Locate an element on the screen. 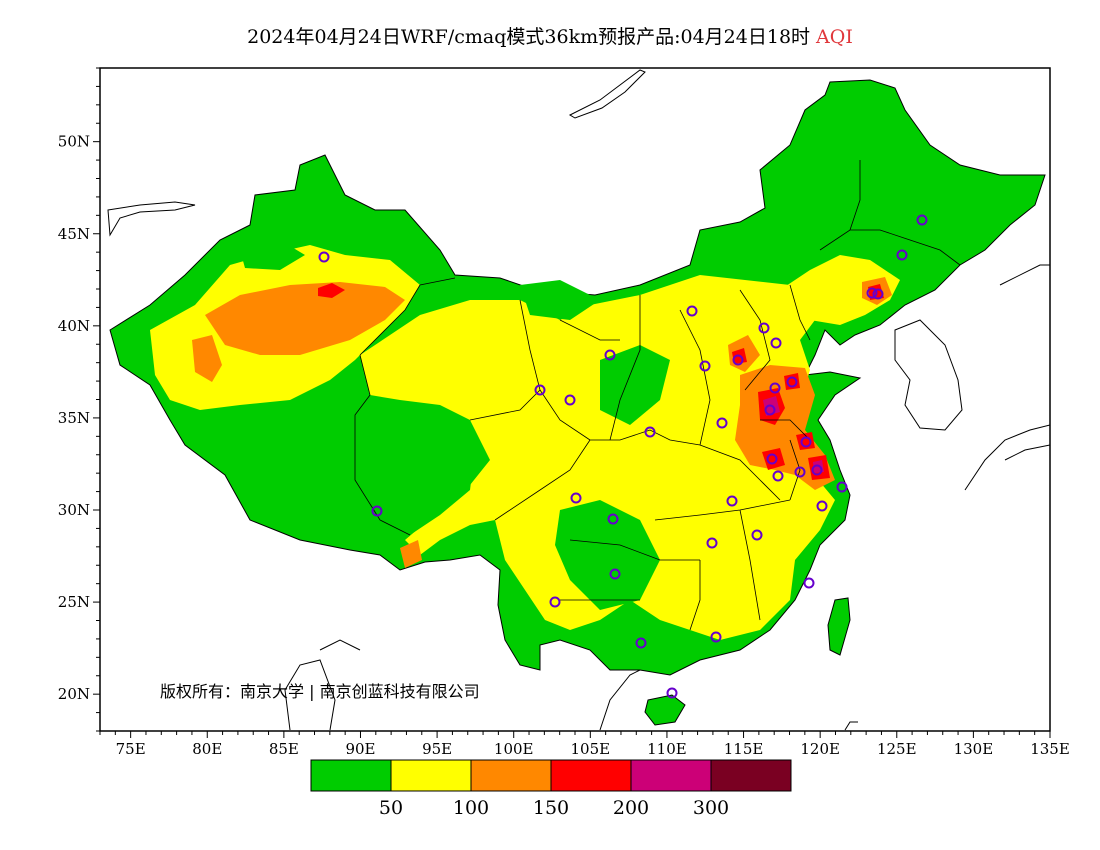 The image size is (1100, 850). copyright-text: 版权所有：南京大学 | 南京创蓝科技有限公司 is located at coordinates (320, 691).